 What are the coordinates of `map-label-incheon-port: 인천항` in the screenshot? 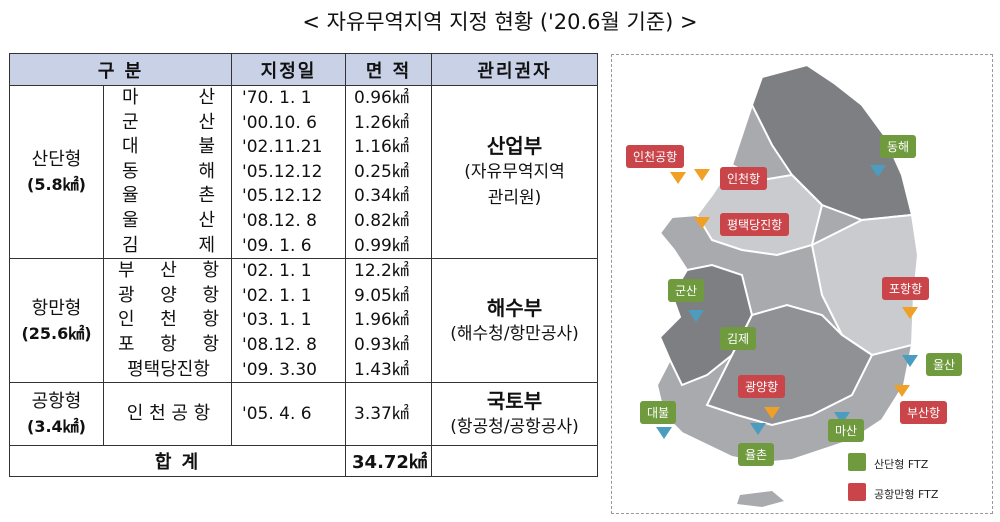 It's located at (744, 178).